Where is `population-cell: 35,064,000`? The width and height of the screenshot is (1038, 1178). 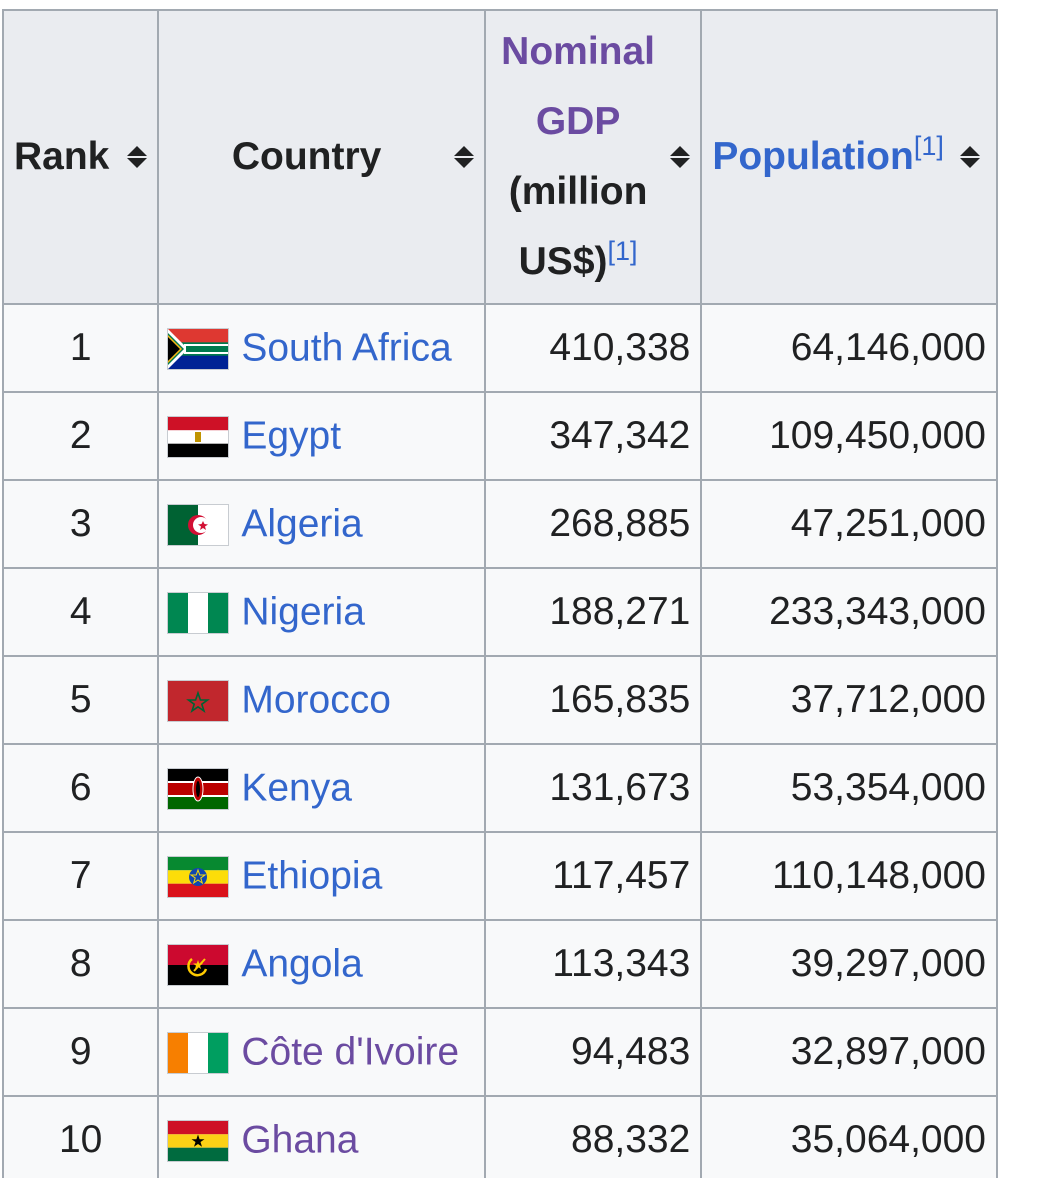
population-cell: 35,064,000 is located at coordinates (849, 1136).